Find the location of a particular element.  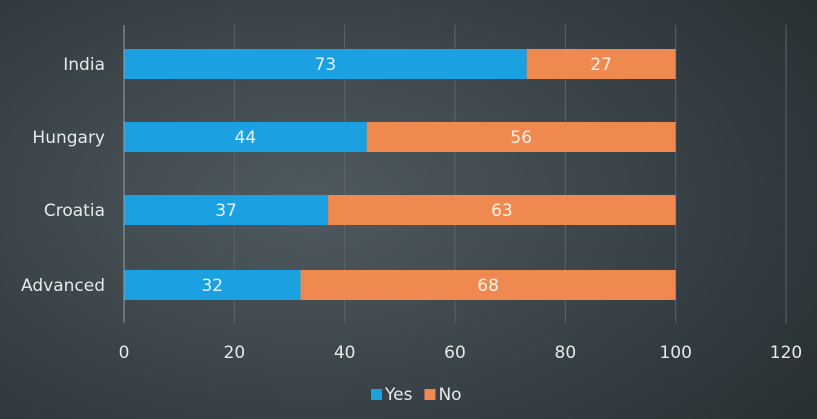

x-tick-label: 60 is located at coordinates (455, 353).